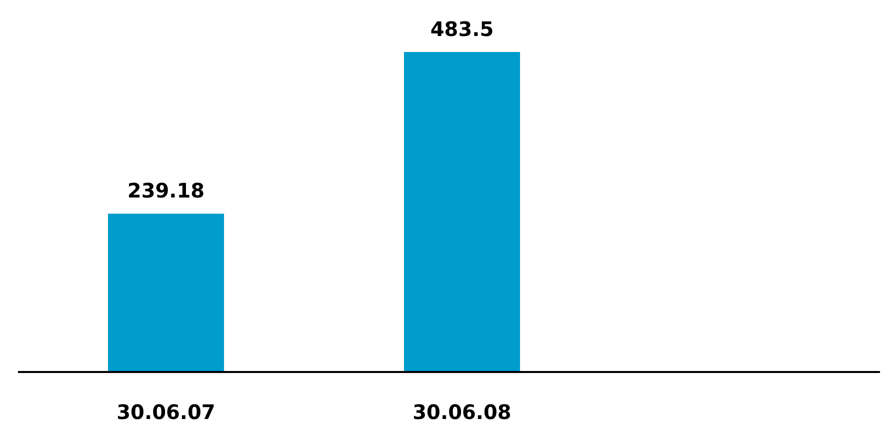 This screenshot has height=423, width=895. Describe the element at coordinates (166, 411) in the screenshot. I see `x-tick-label: 30.06.07` at that location.